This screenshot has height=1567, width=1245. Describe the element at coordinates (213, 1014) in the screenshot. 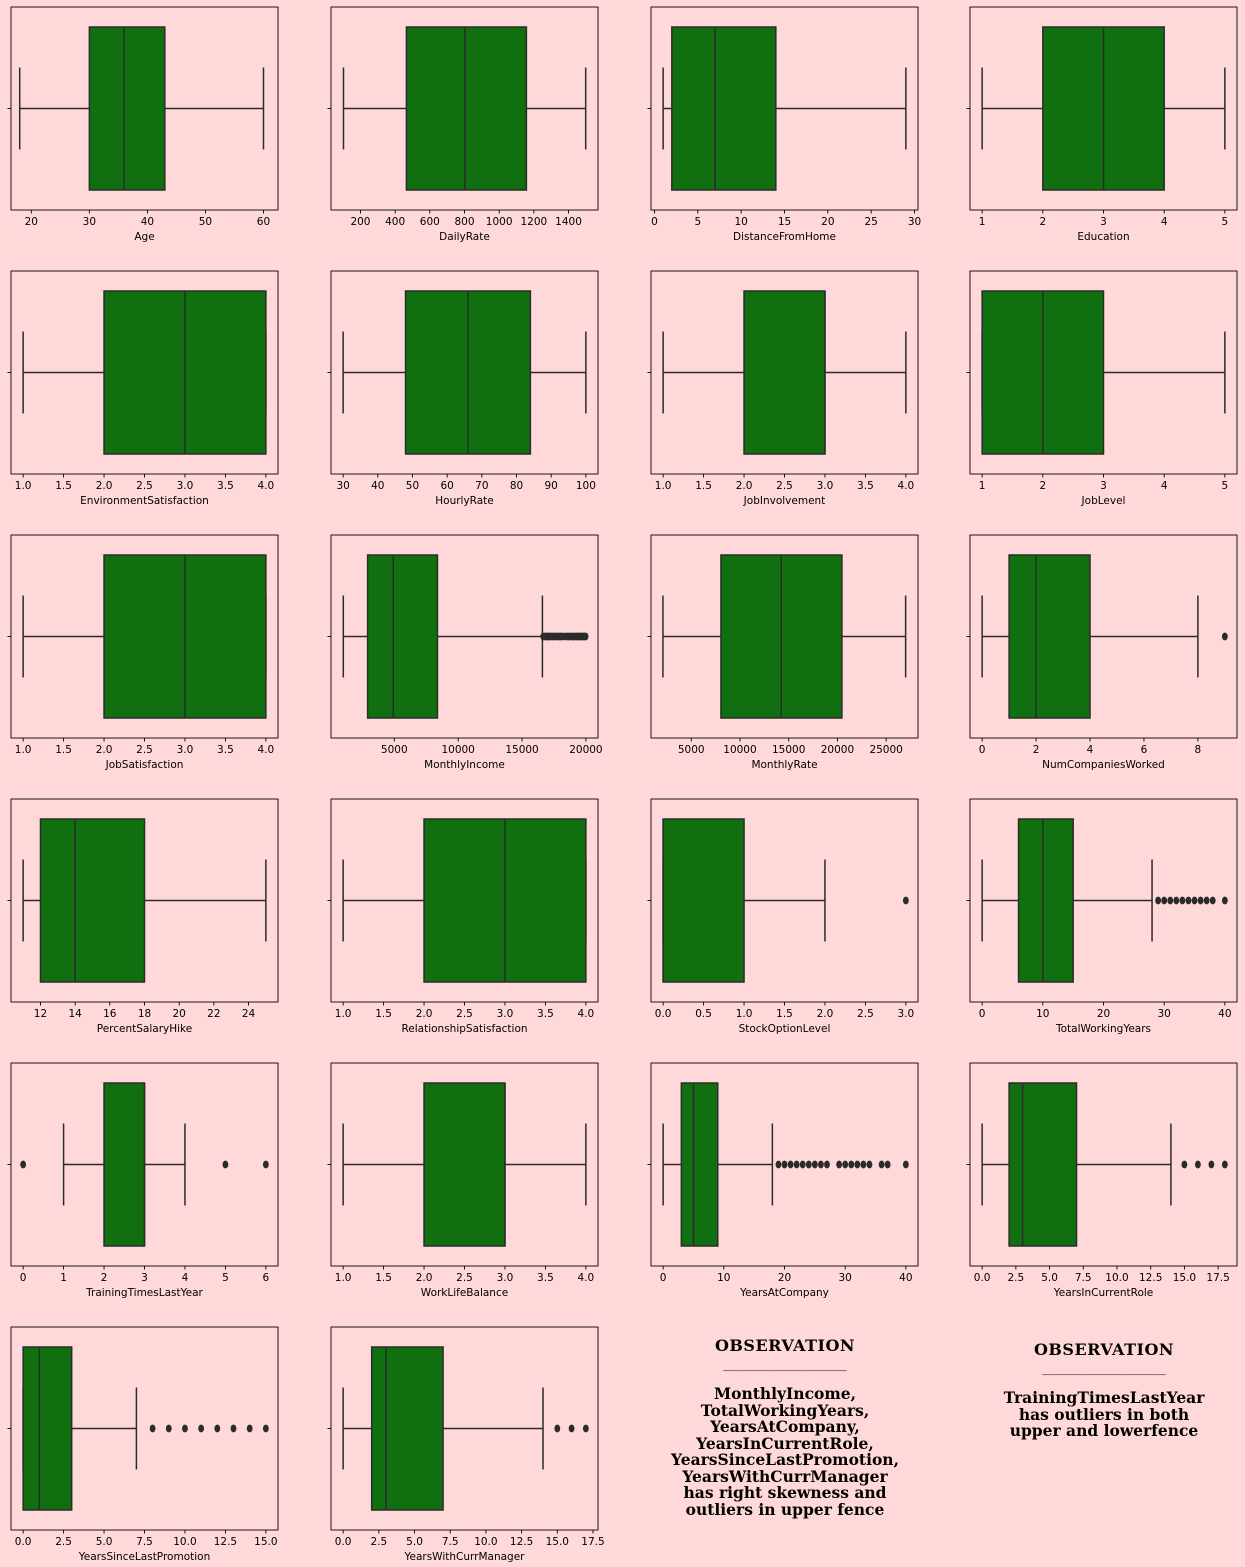

I see `x-tick-label: 22` at that location.